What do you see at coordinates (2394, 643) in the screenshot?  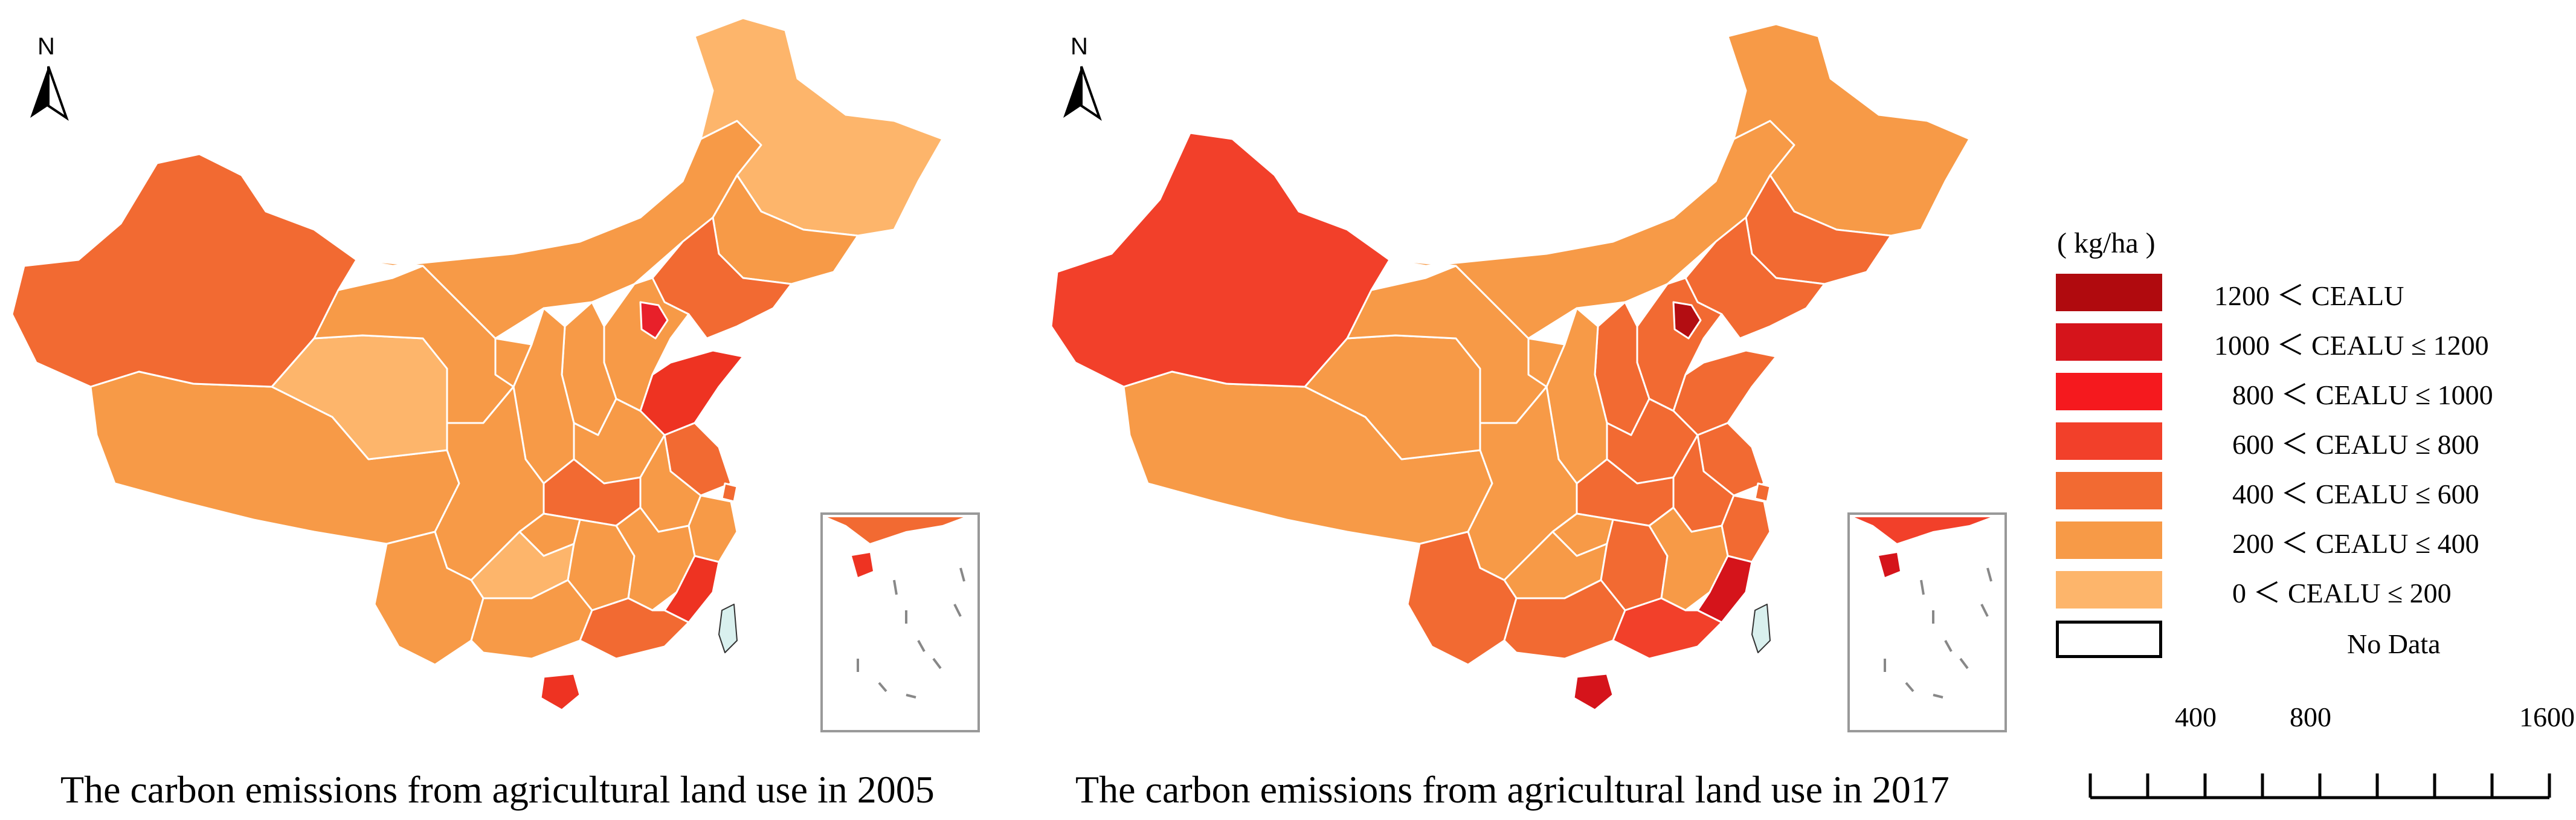 I see `legend-label: No Data` at bounding box center [2394, 643].